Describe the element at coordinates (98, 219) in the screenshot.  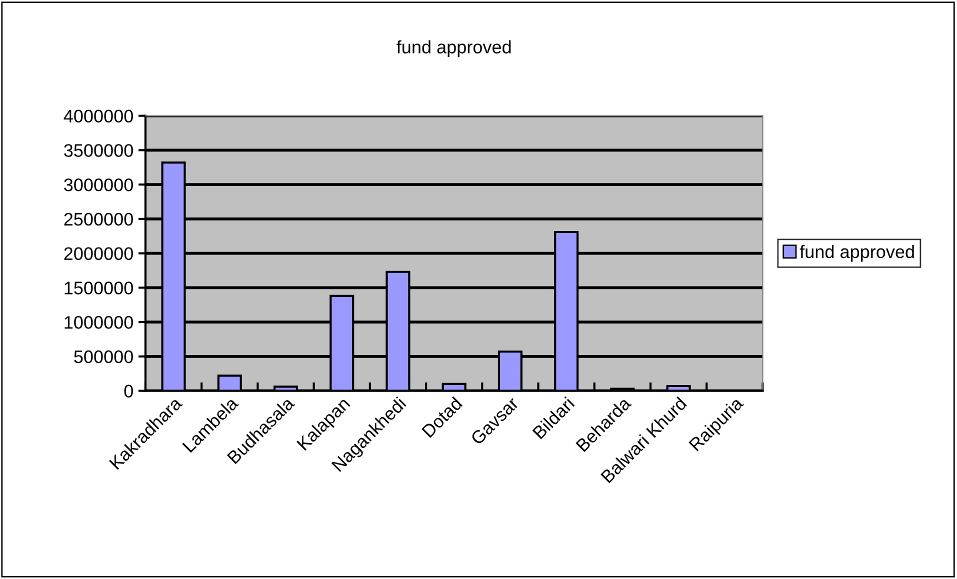
I see `y-tick-label: 2500000` at that location.